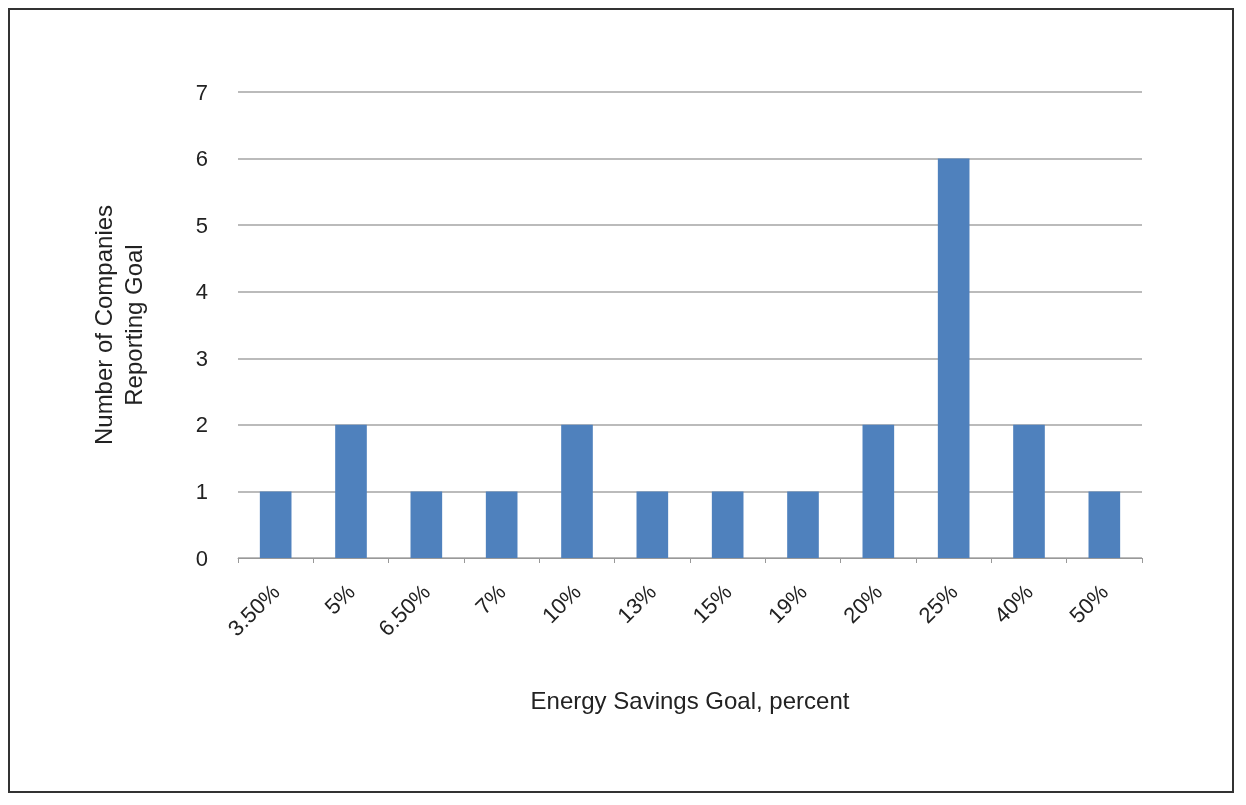  What do you see at coordinates (201, 358) in the screenshot?
I see `y-tick-label: 3` at bounding box center [201, 358].